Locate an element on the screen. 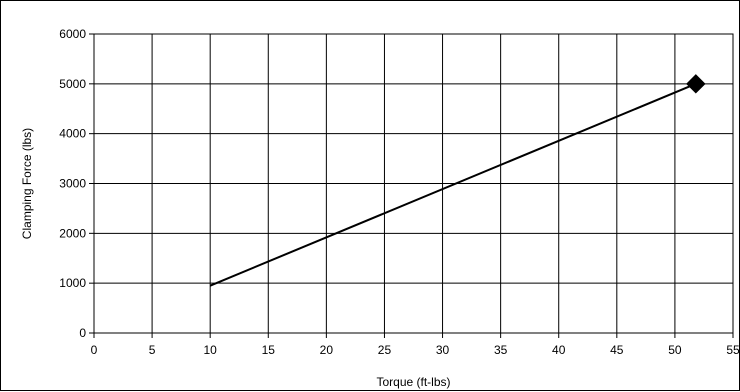 Image resolution: width=740 pixels, height=392 pixels. end-point-diamond-marker is located at coordinates (696, 84).